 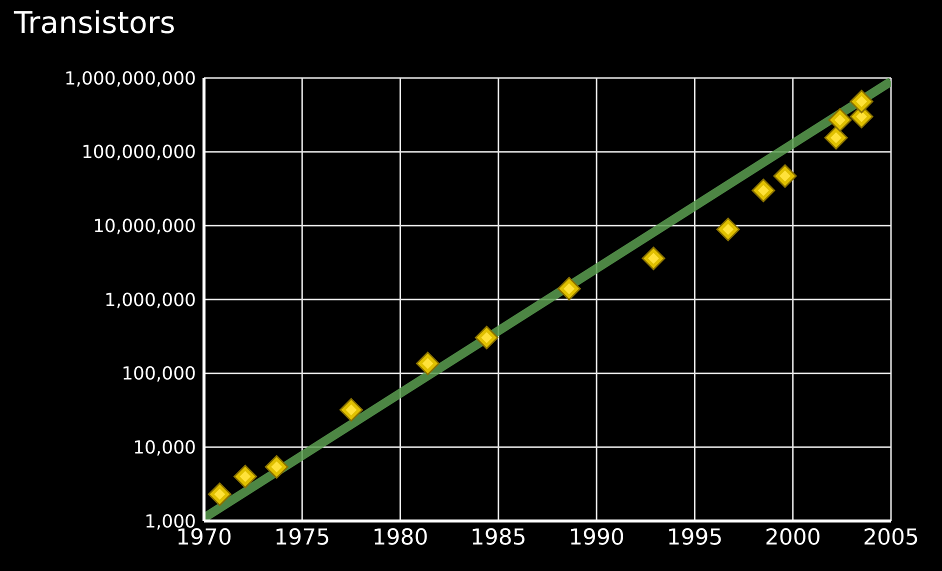 What do you see at coordinates (792, 538) in the screenshot?
I see `x-tick-label: 2000` at bounding box center [792, 538].